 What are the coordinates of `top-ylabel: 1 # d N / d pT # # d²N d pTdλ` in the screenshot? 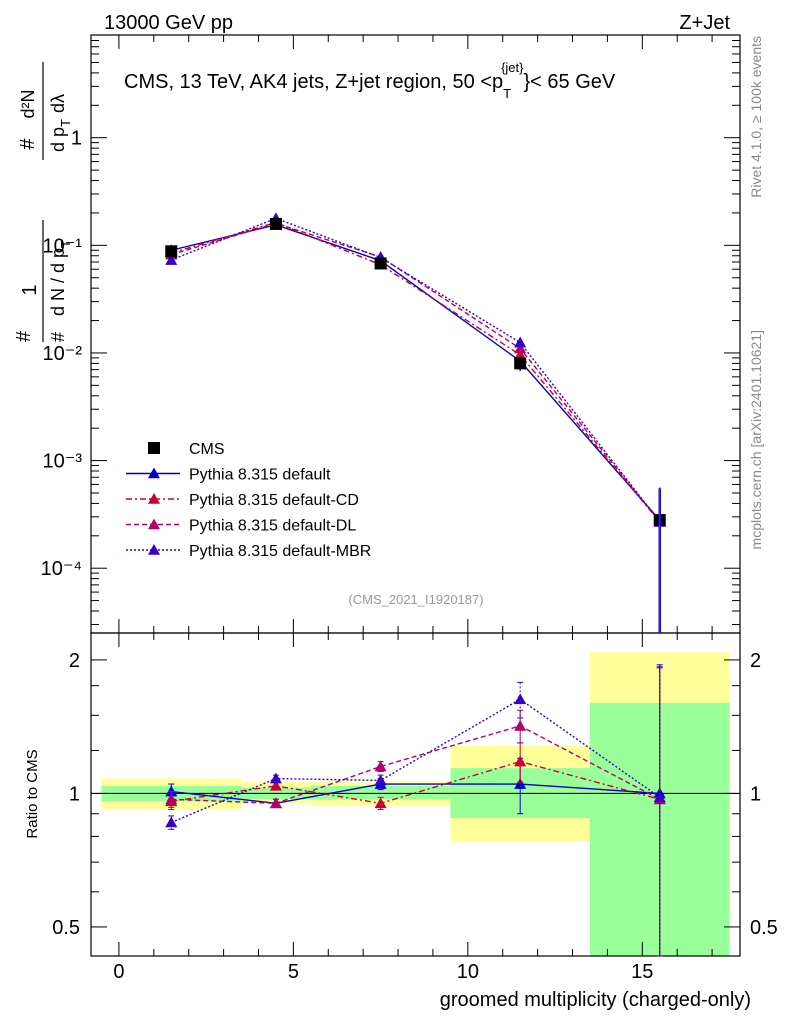 It's located at (43, 202).